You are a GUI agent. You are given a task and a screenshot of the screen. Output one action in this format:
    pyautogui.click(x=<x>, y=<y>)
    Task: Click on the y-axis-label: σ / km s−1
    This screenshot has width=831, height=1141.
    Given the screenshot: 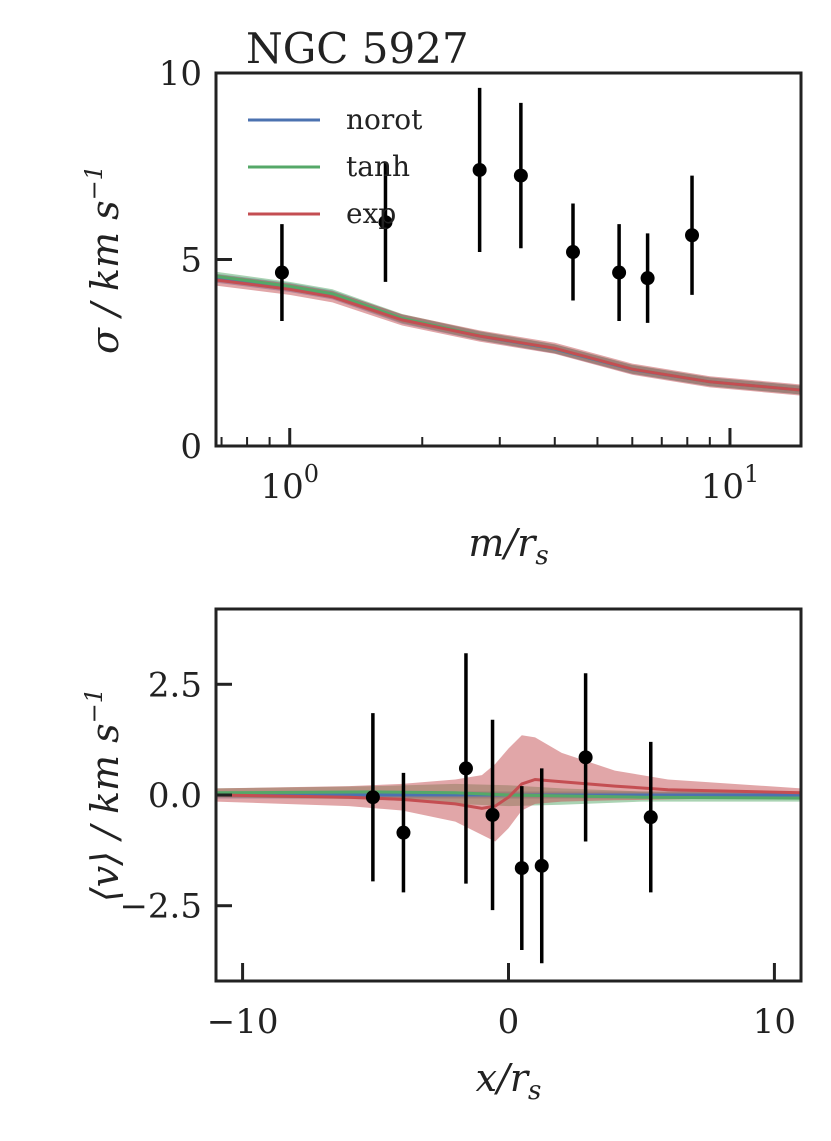 What is the action you would take?
    pyautogui.click(x=103, y=259)
    